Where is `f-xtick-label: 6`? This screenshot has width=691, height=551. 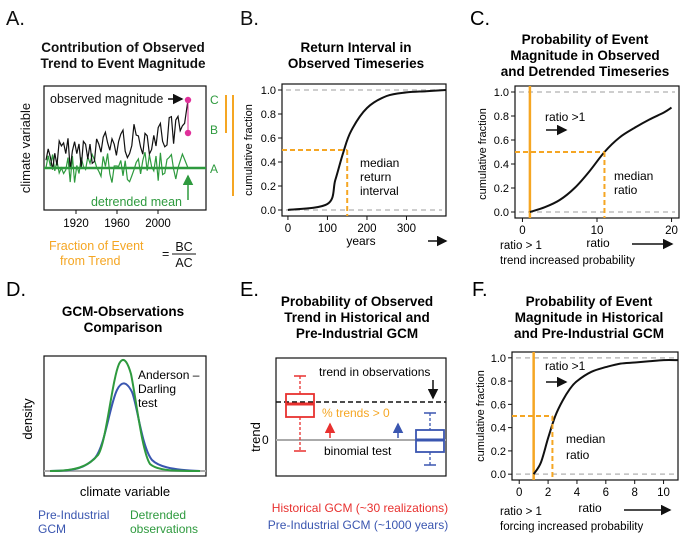
f-xtick-label: 6 is located at coordinates (606, 493).